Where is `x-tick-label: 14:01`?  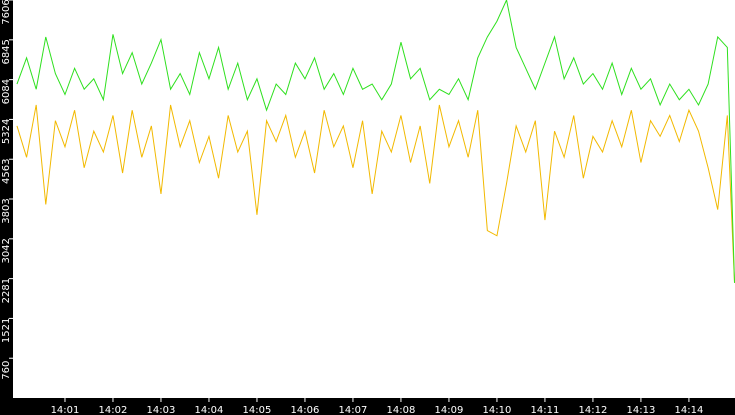
x-tick-label: 14:01 is located at coordinates (65, 410).